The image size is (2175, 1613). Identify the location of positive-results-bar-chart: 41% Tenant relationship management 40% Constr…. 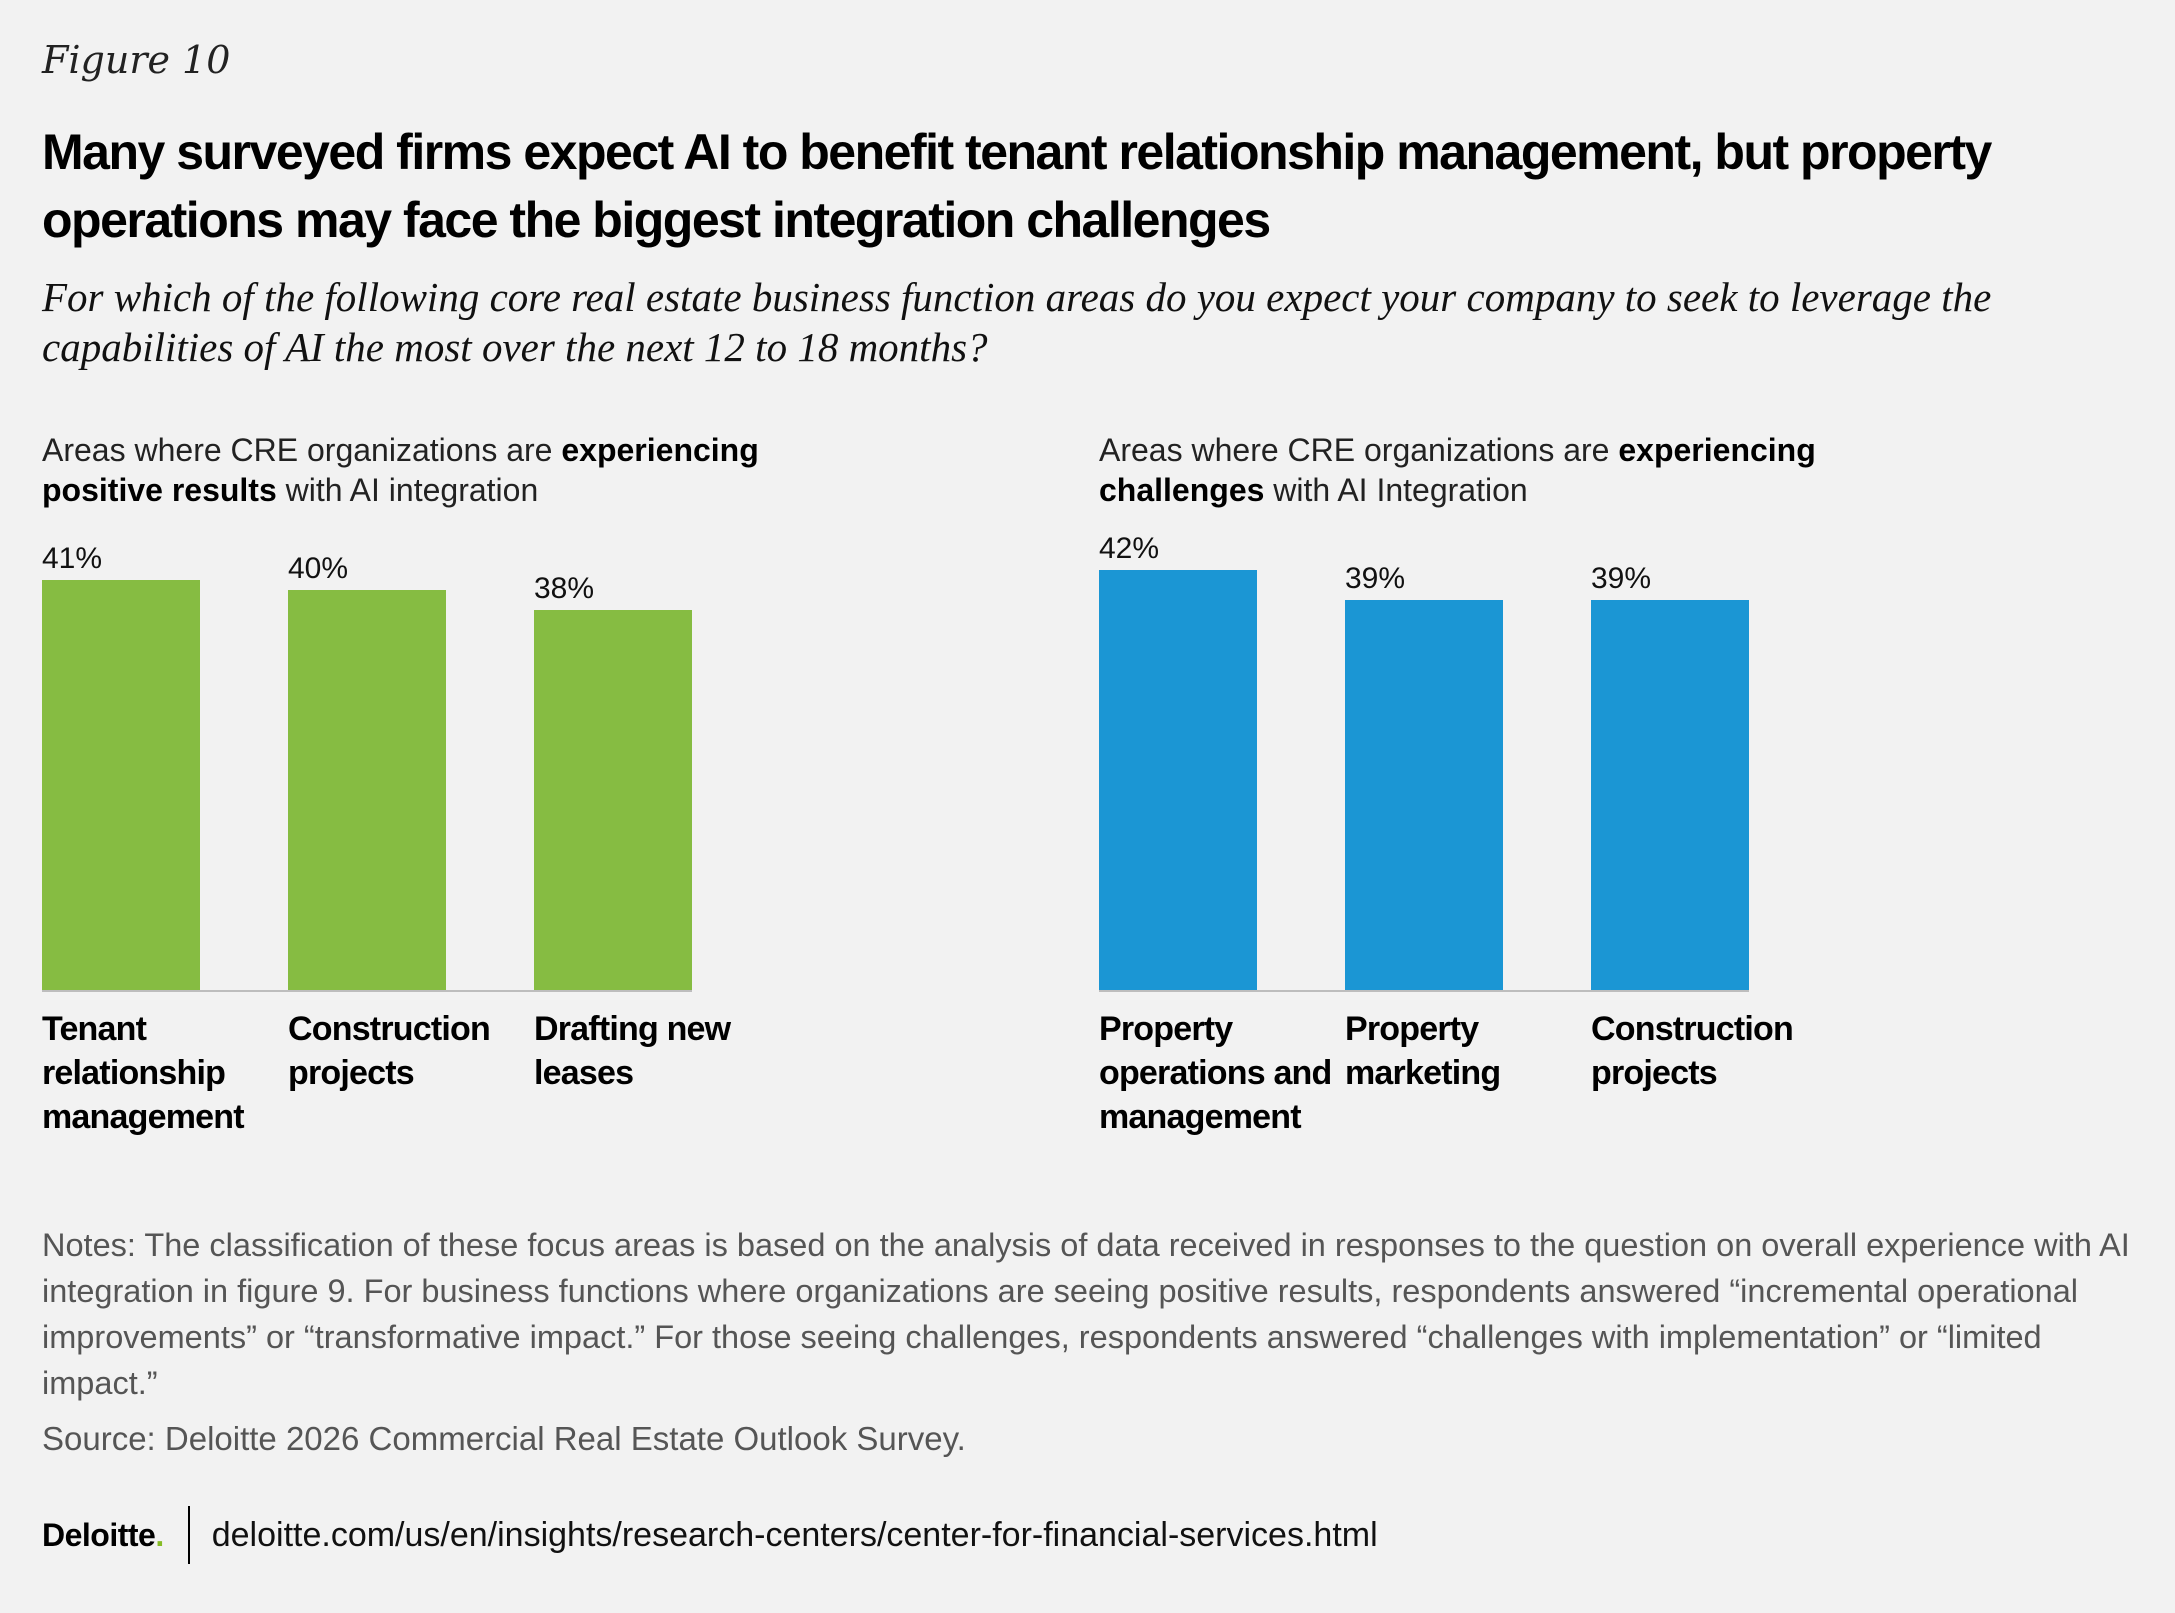
(387, 839).